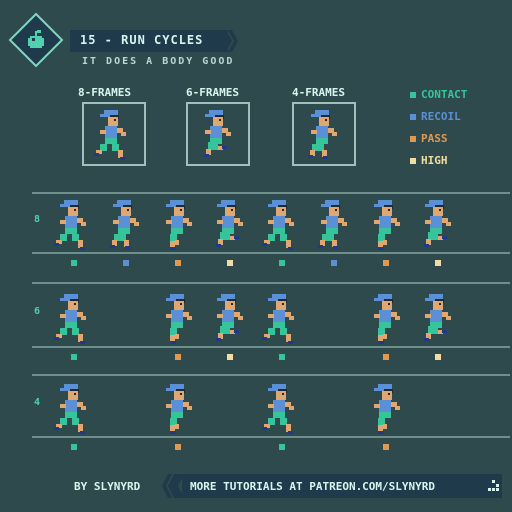  Describe the element at coordinates (37, 311) in the screenshot. I see `row-frame-count: 6` at that location.